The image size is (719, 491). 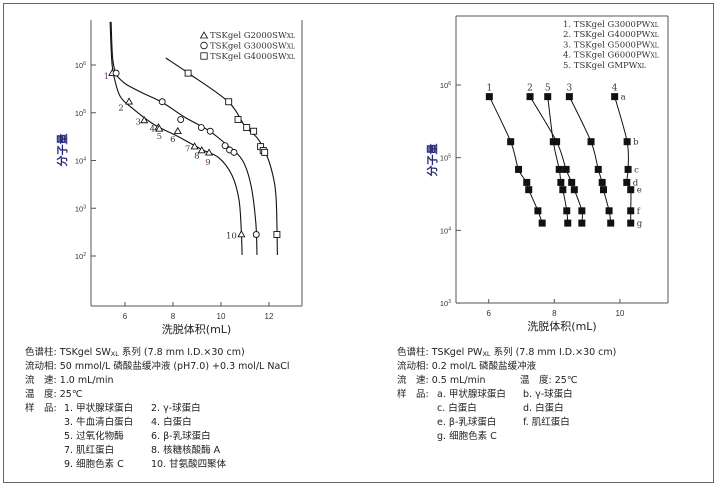 What do you see at coordinates (174, 366) in the screenshot?
I see `value: 50 mmol/L 磷酸盐缓冲液 (pH7.0) +0.3 mol/L NaCl` at bounding box center [174, 366].